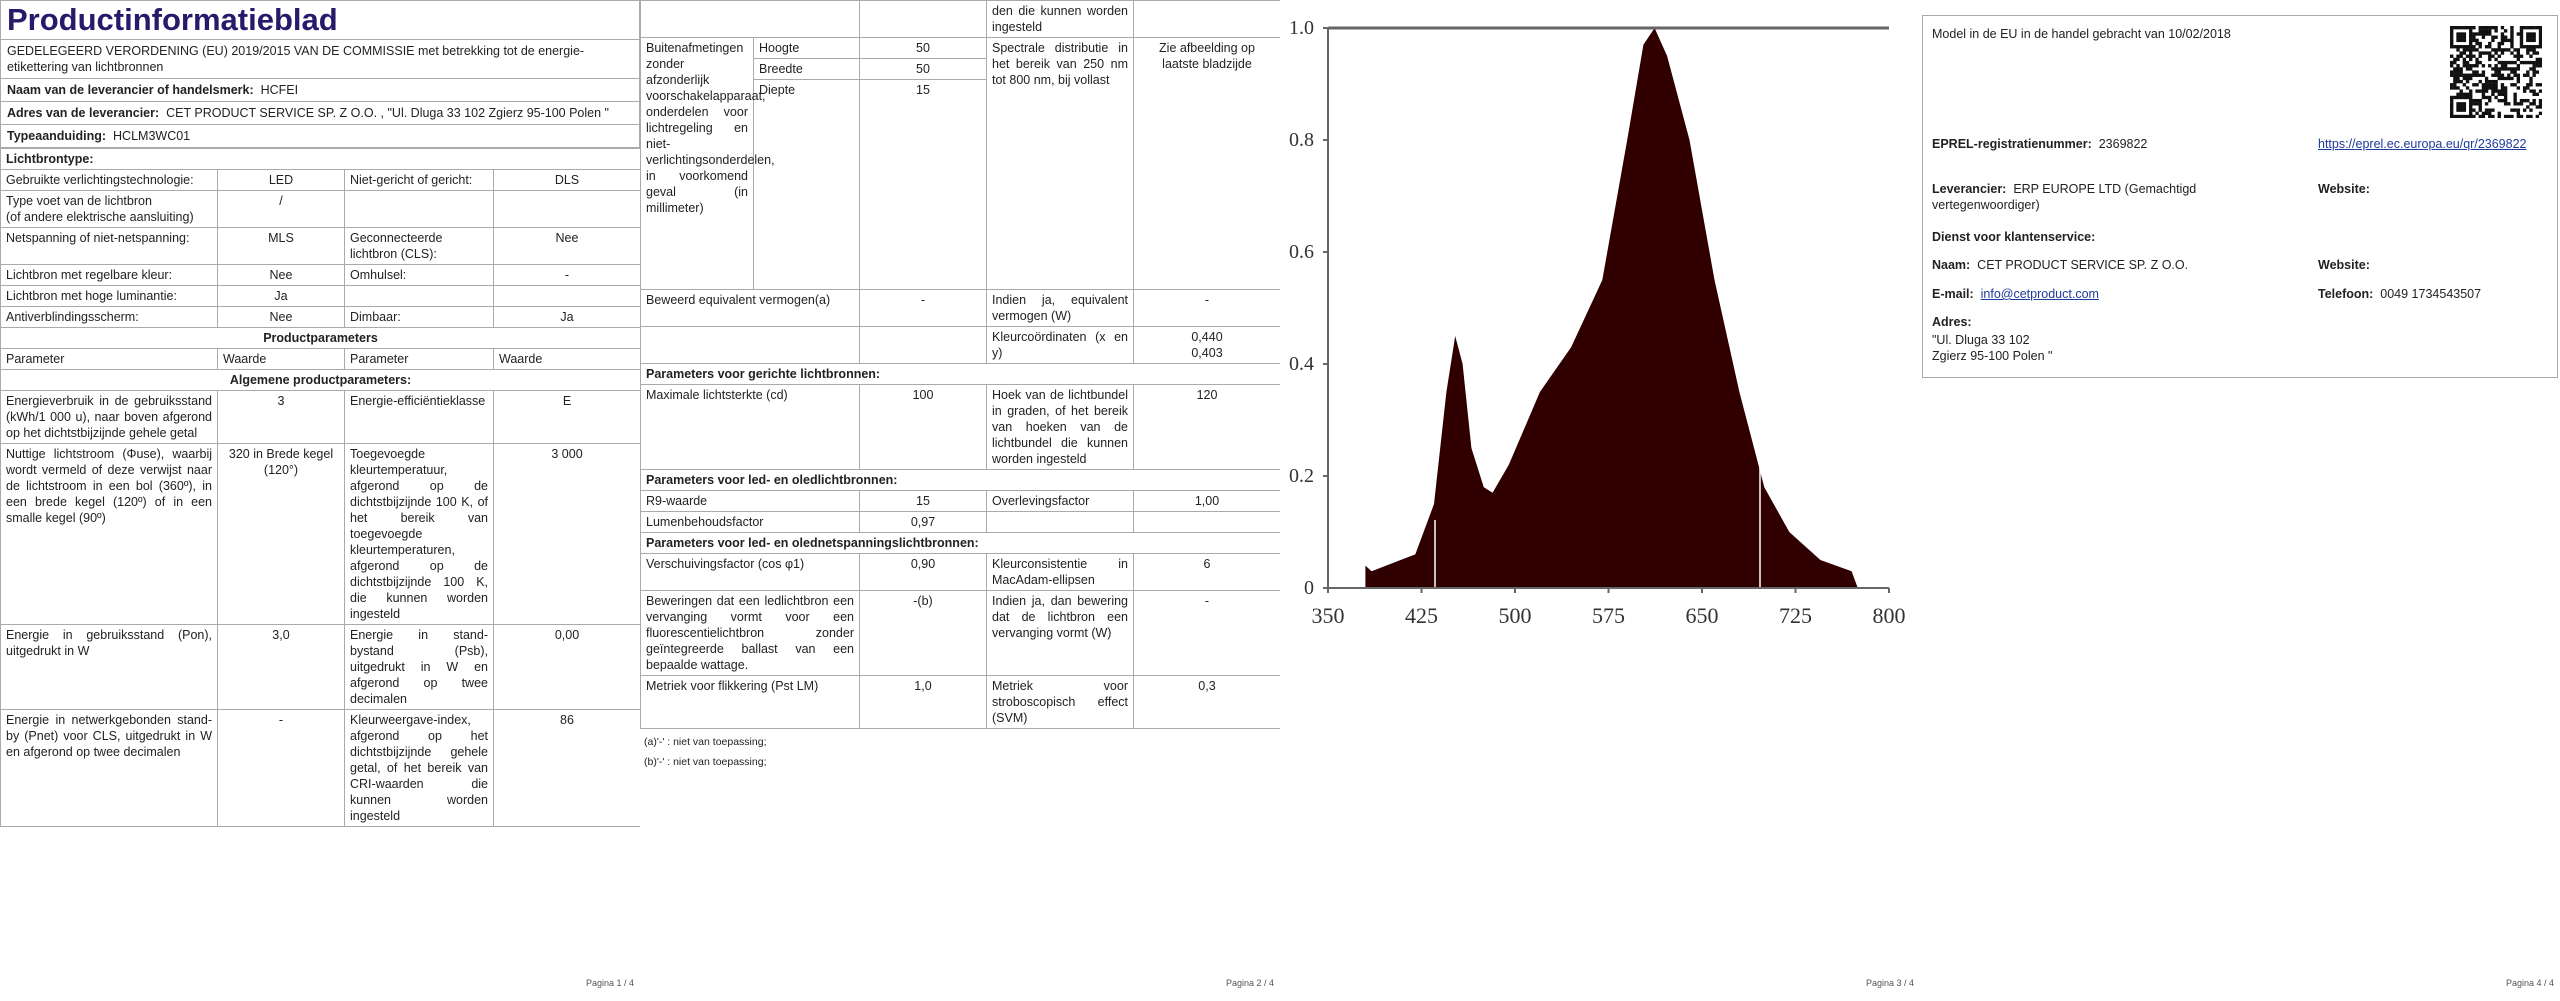 This screenshot has width=2560, height=1001. I want to click on parameter-value: Ja, so click(566, 317).